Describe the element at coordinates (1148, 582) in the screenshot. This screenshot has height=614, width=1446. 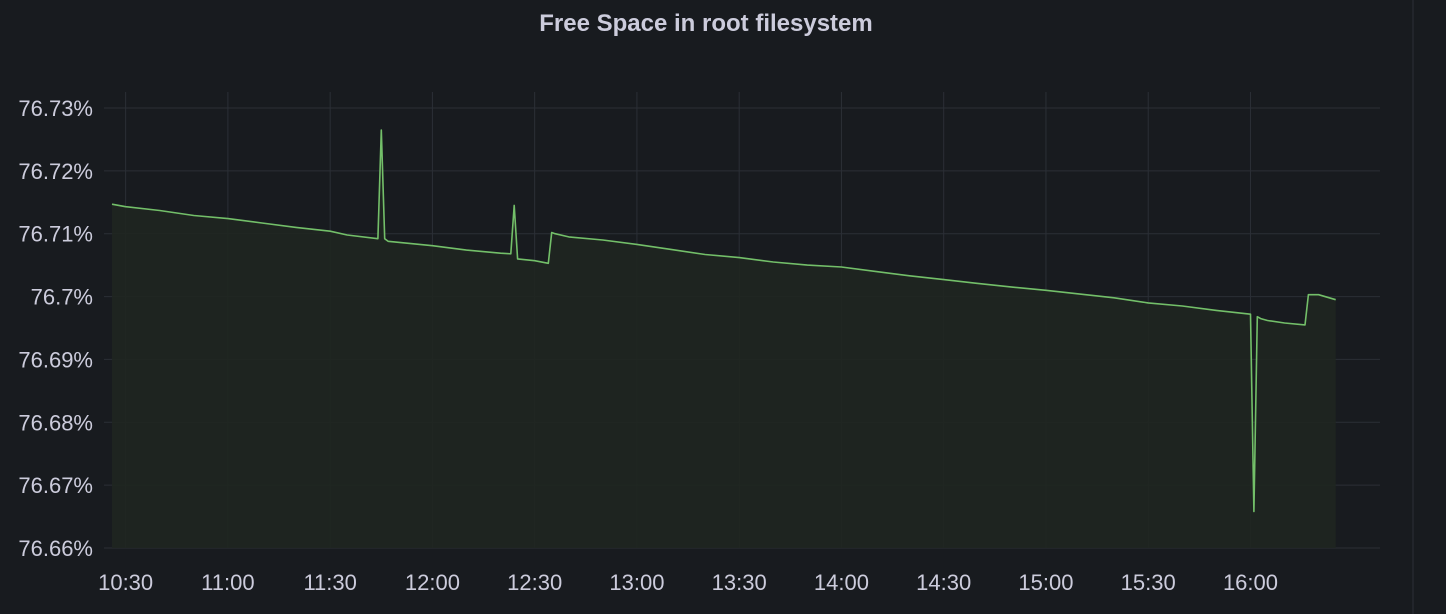
I see `x-tick-label: 15:30` at that location.